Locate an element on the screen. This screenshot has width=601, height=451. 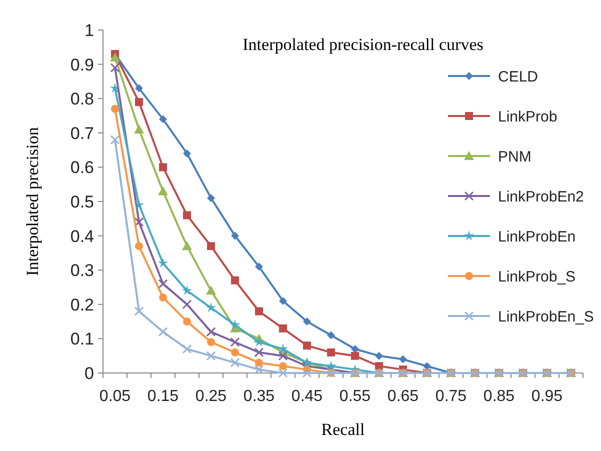
x-tick-label: 0.75 is located at coordinates (451, 396).